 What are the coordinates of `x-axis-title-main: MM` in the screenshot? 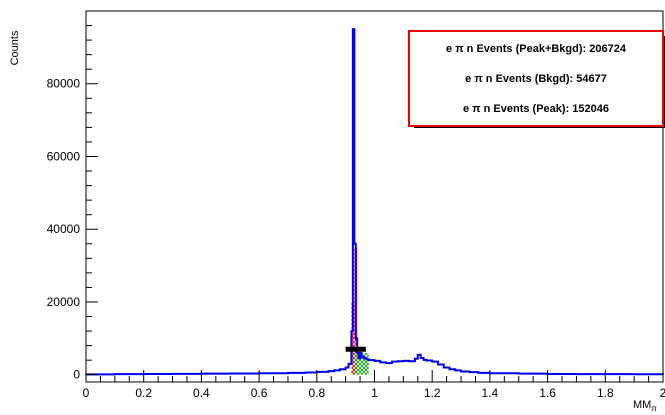 It's located at (642, 405).